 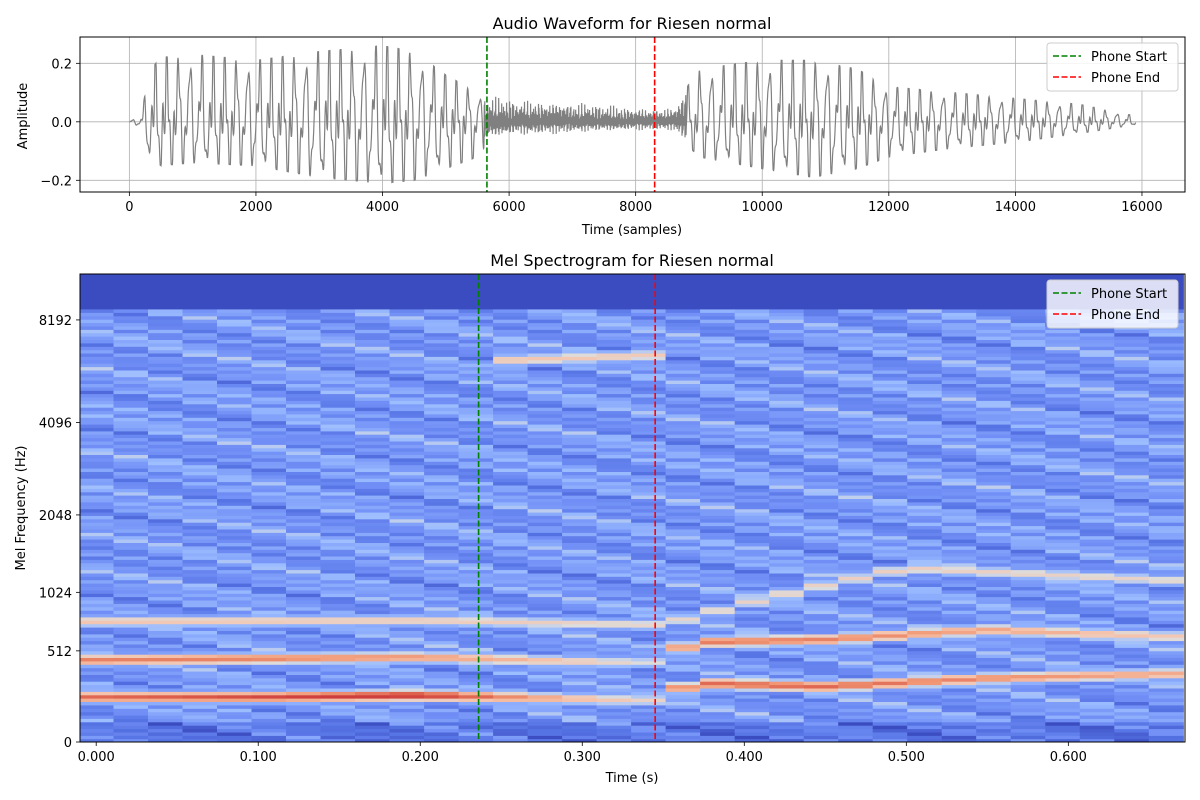 I want to click on spectrogram-x-tick-label: 0.100, so click(x=258, y=757).